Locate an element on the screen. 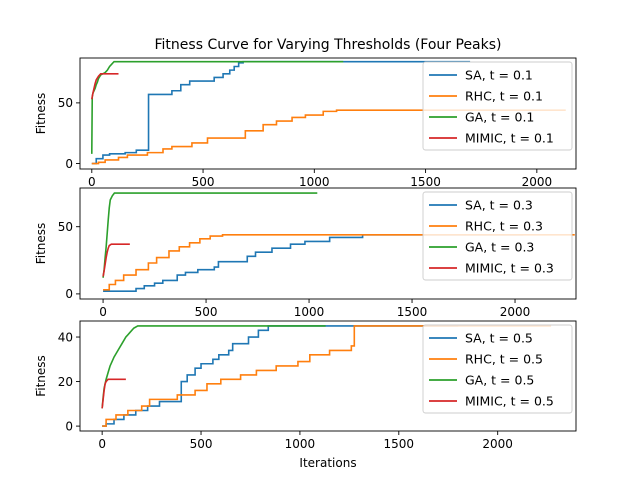 Image resolution: width=640 pixels, height=480 pixels. legend-label-mimic: MIMIC, t = 0.3 is located at coordinates (509, 268).